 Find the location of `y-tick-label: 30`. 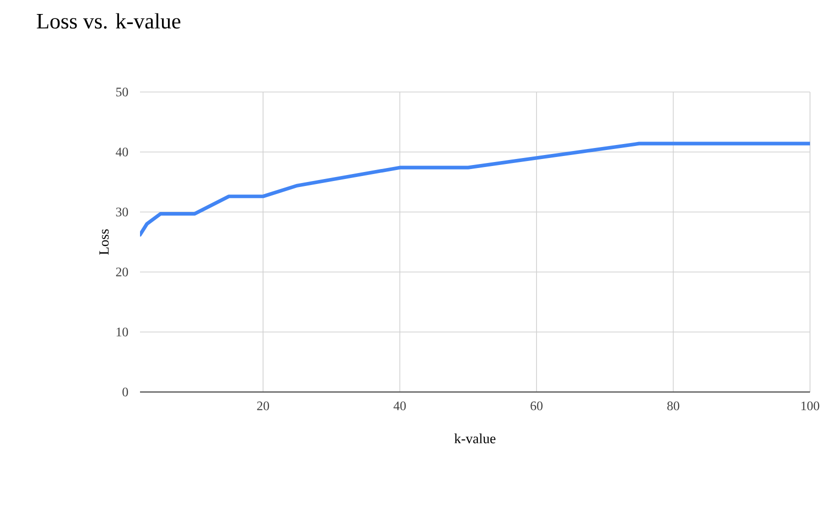

y-tick-label: 30 is located at coordinates (122, 212).